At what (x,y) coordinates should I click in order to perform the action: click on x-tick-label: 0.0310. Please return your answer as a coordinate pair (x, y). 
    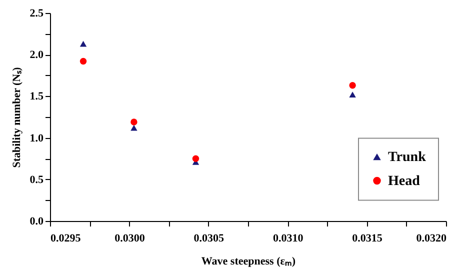
    Looking at the image, I should click on (288, 238).